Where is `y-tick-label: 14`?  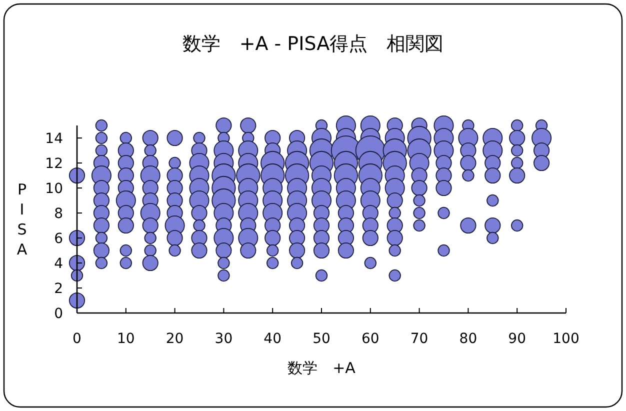
y-tick-label: 14 is located at coordinates (54, 139).